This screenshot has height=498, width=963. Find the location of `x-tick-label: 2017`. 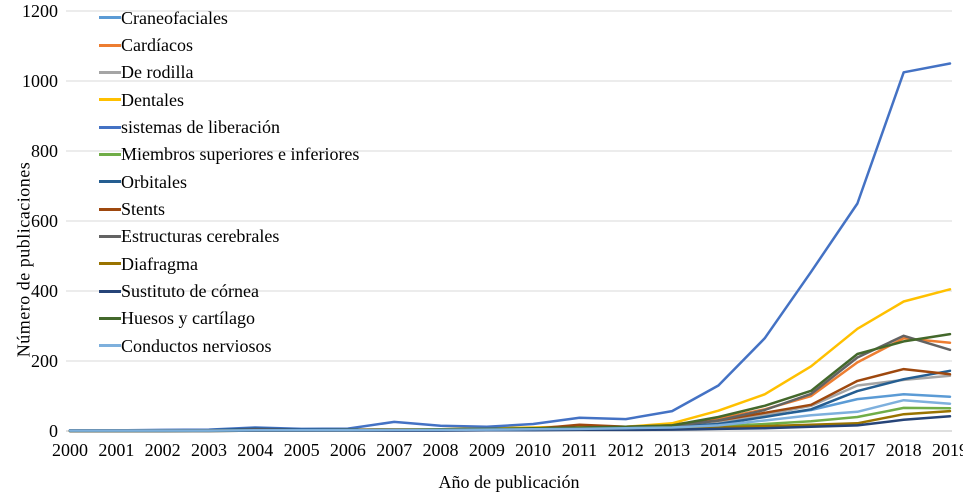

x-tick-label: 2017 is located at coordinates (857, 450).